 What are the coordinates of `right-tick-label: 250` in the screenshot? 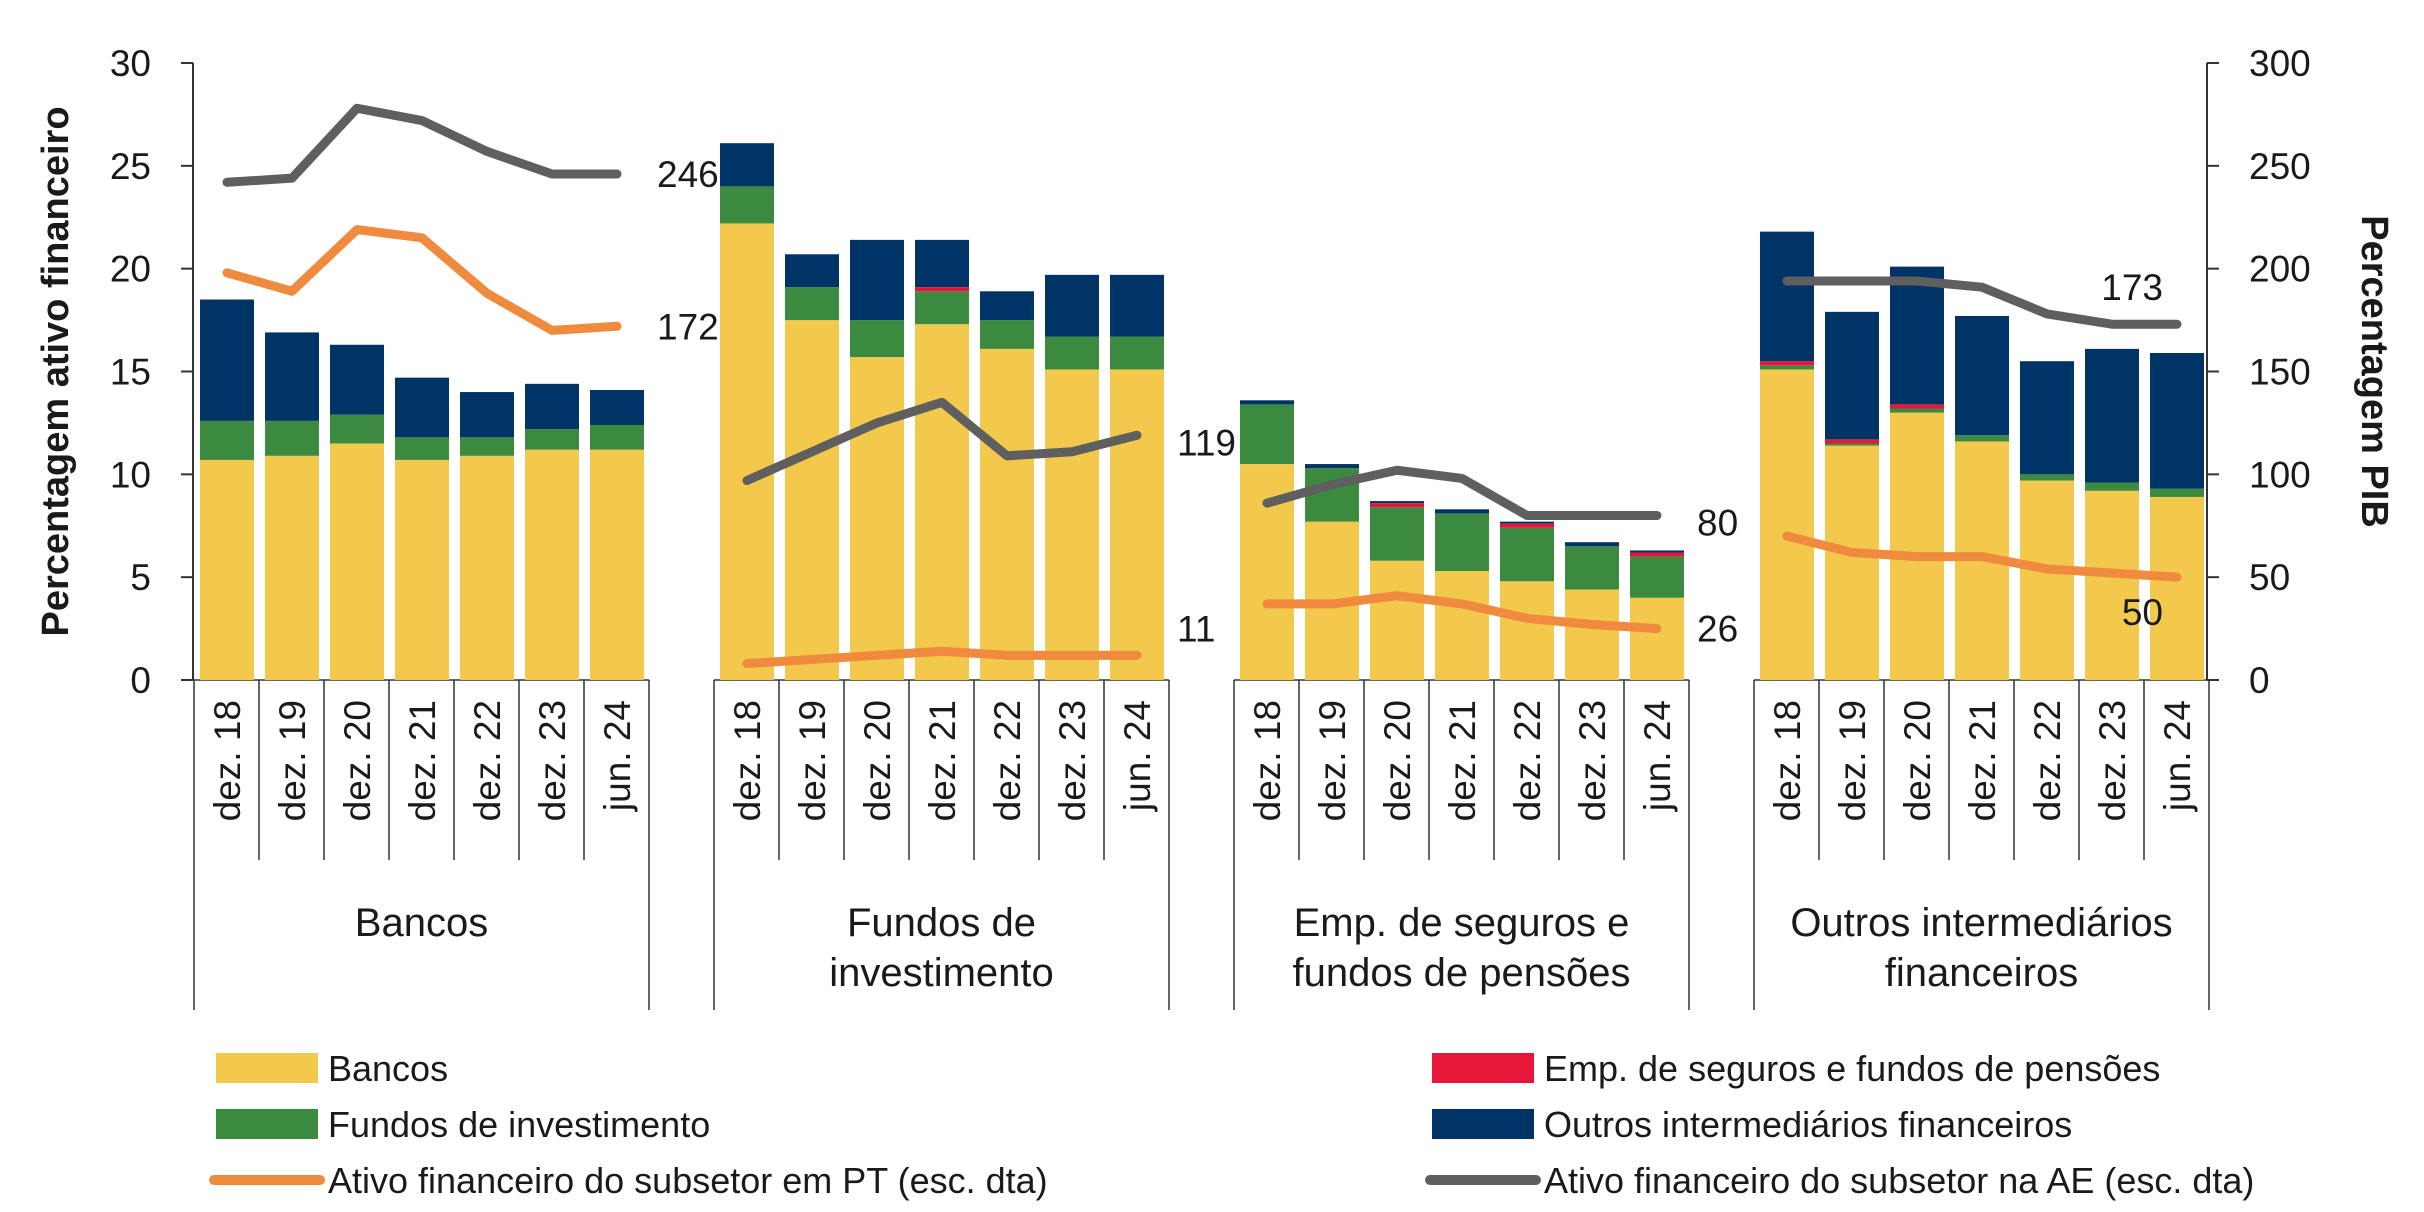 It's located at (2280, 166).